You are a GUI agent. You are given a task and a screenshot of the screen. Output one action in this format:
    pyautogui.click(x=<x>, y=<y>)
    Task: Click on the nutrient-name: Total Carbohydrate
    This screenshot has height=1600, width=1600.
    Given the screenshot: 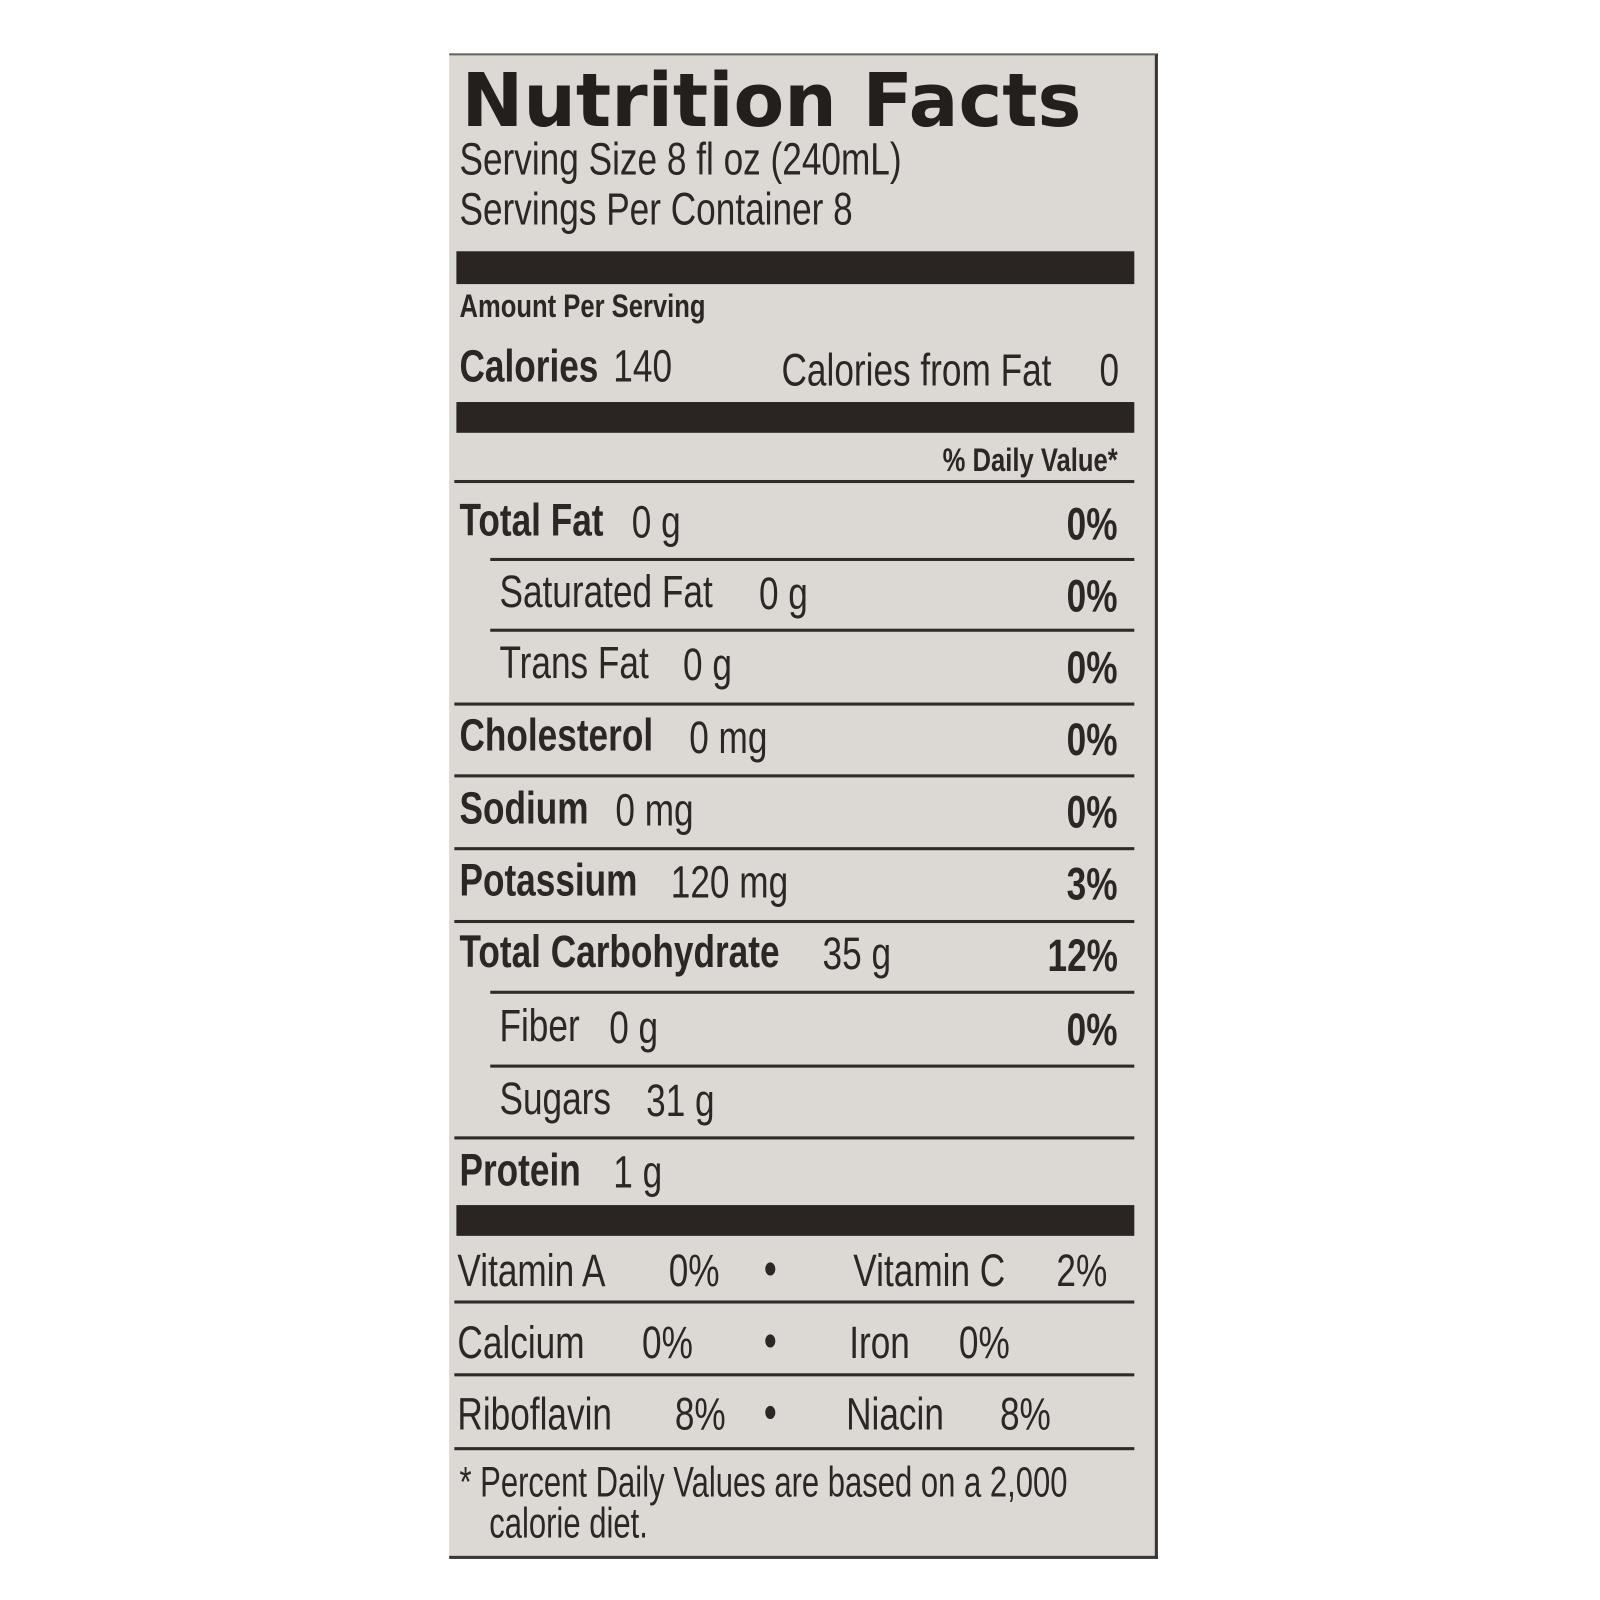 What is the action you would take?
    pyautogui.click(x=619, y=952)
    